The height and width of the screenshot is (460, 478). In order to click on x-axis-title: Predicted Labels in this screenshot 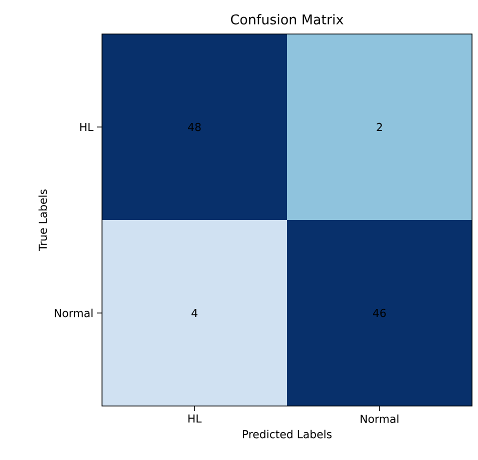, I will do `click(287, 434)`.